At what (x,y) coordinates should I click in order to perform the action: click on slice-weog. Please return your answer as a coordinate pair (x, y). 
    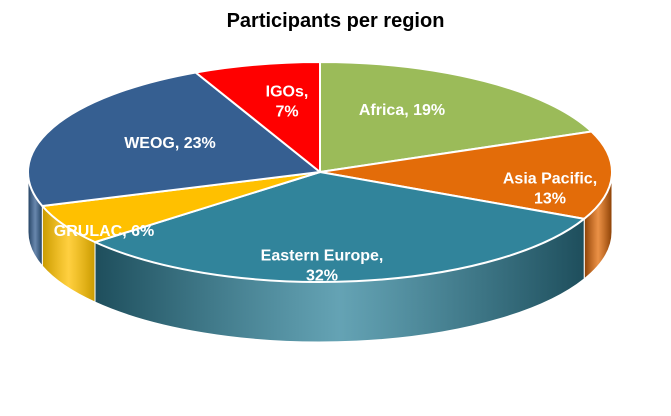
    Looking at the image, I should click on (174, 139).